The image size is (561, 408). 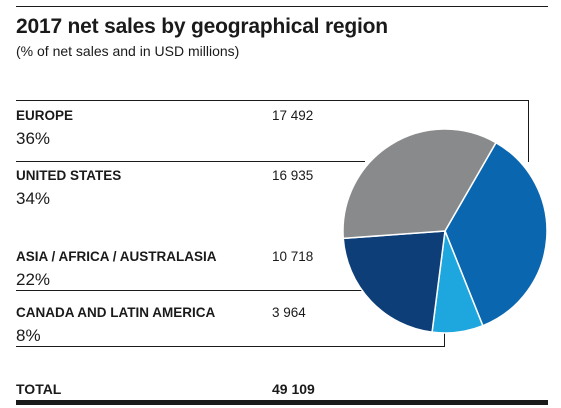 I want to click on region-value: 16 935, so click(x=293, y=175).